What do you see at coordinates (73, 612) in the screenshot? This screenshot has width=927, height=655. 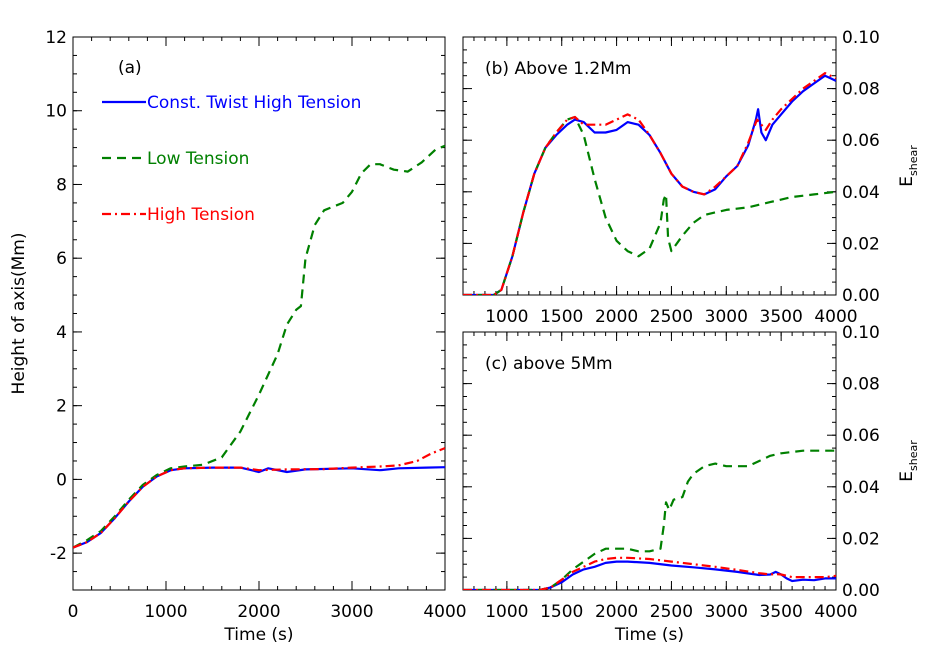 I see `x-tick-label: 0` at bounding box center [73, 612].